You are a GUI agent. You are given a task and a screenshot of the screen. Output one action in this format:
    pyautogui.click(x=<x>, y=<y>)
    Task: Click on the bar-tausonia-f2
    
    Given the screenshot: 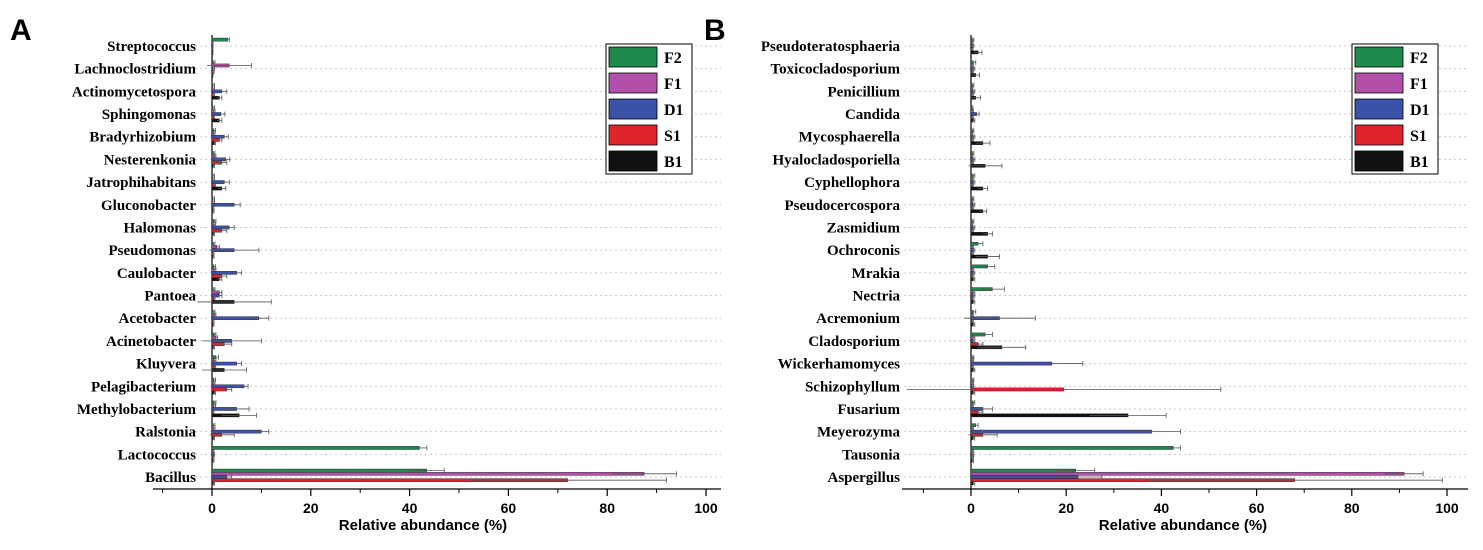 What is the action you would take?
    pyautogui.click(x=1072, y=448)
    